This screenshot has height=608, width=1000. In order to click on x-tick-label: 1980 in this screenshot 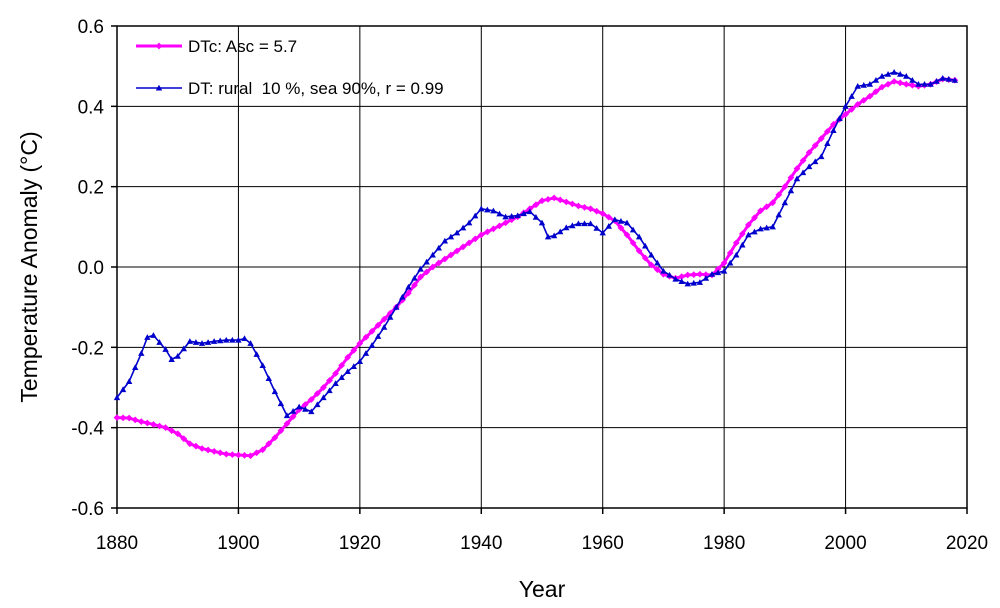, I will do `click(724, 543)`.